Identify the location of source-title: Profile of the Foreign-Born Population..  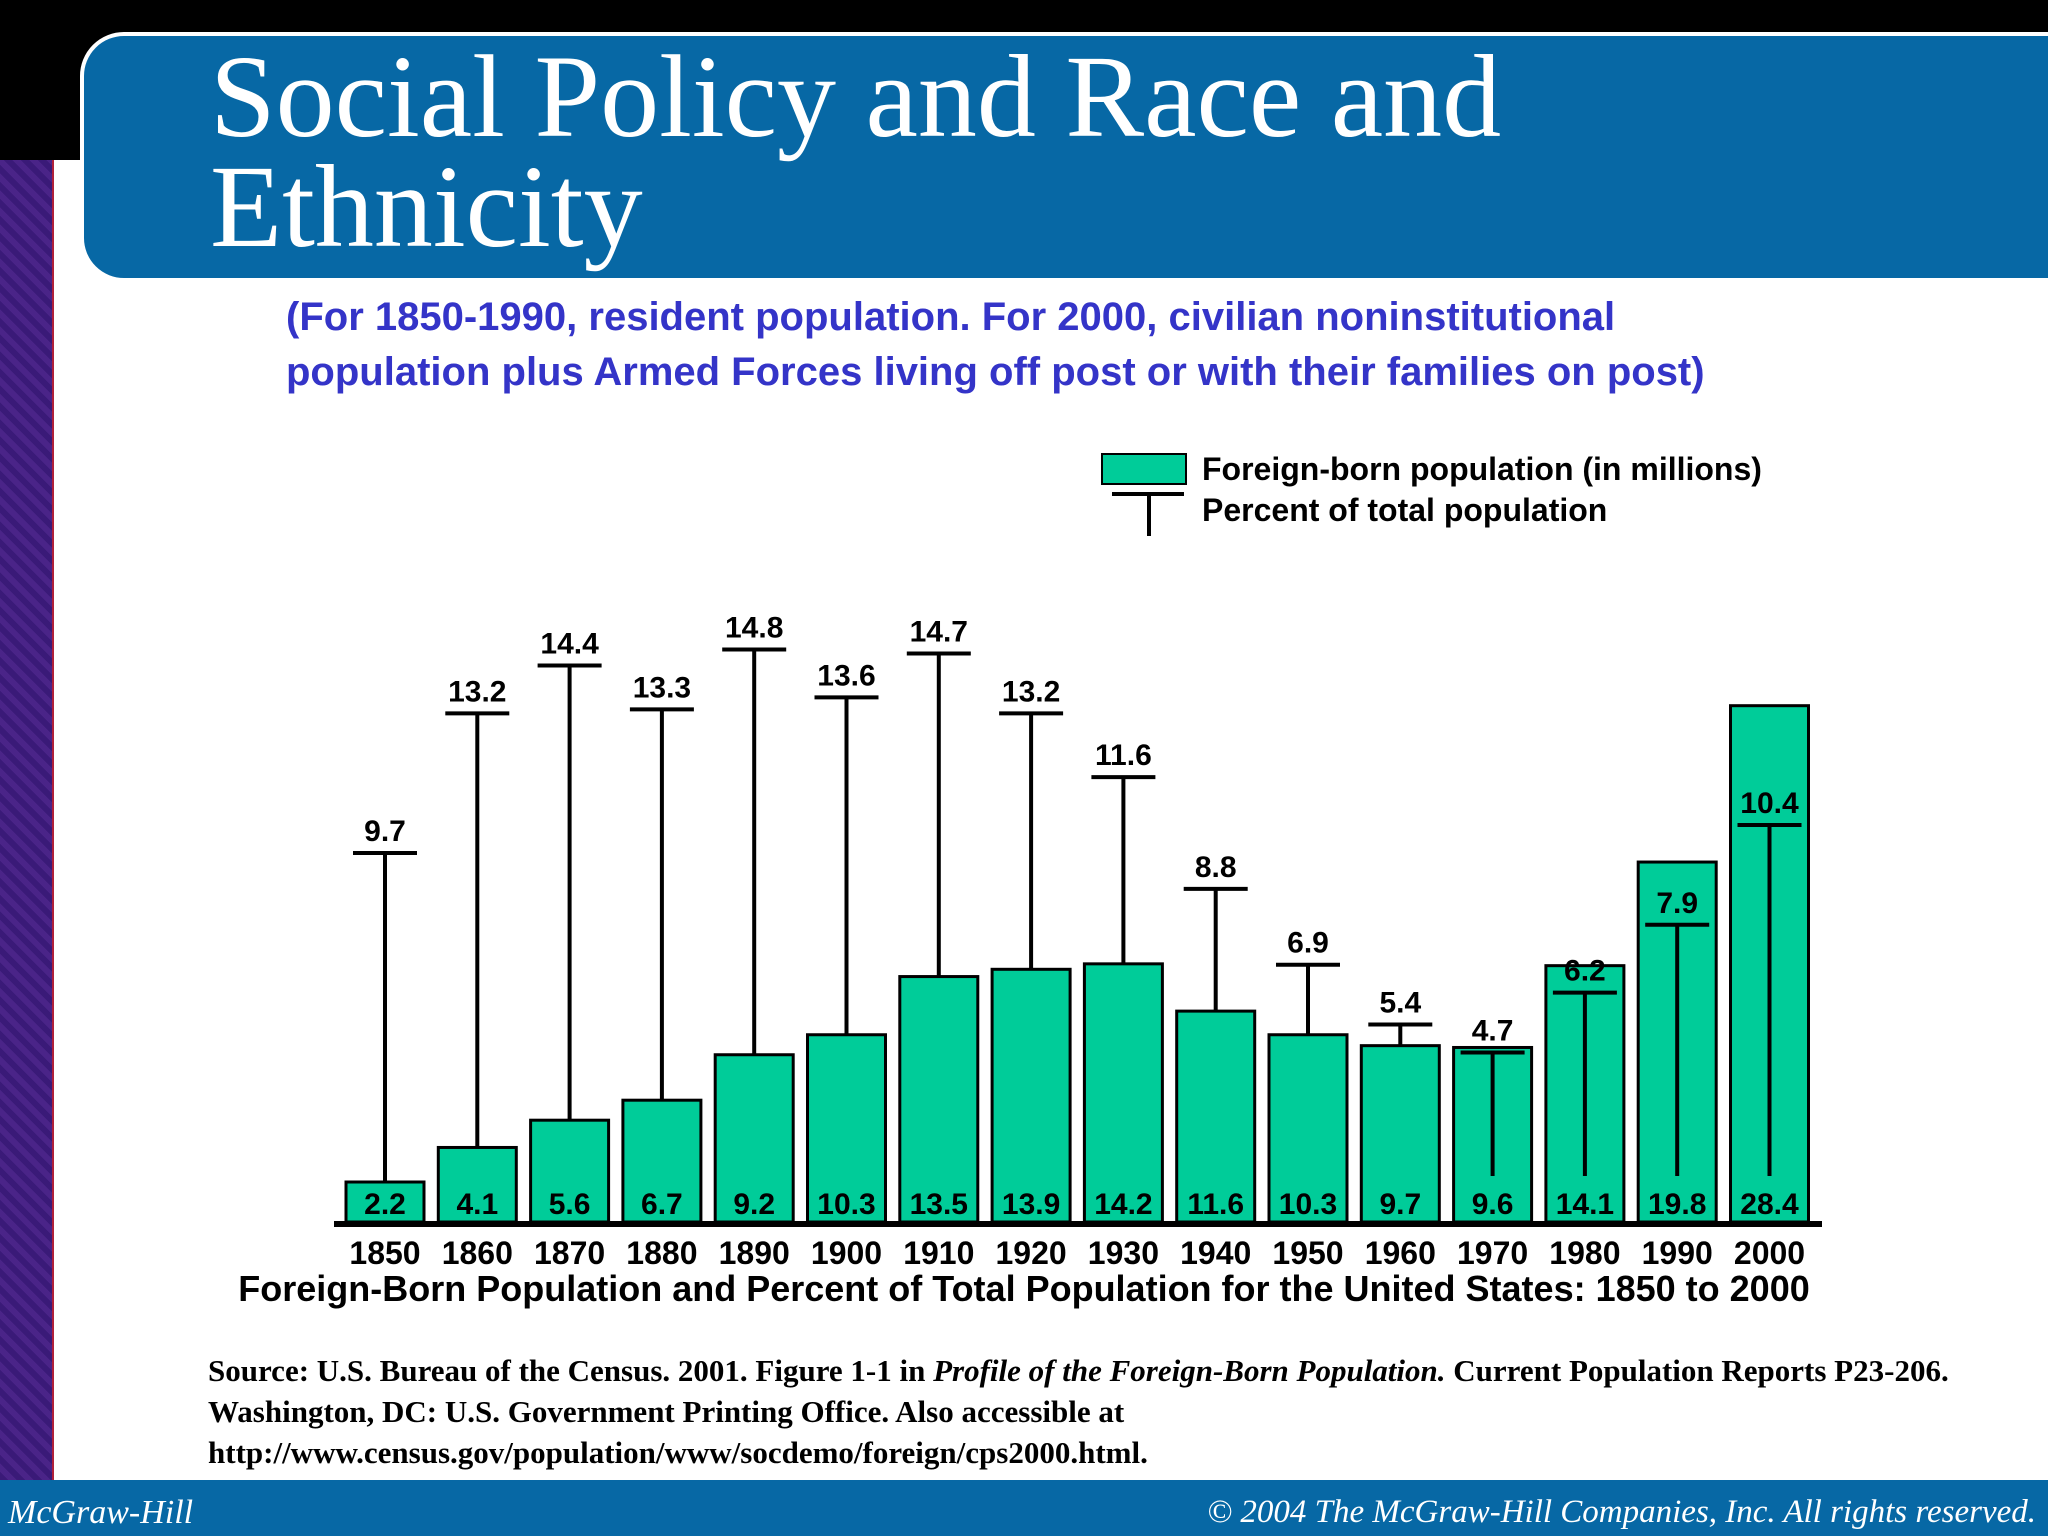
(1189, 1370).